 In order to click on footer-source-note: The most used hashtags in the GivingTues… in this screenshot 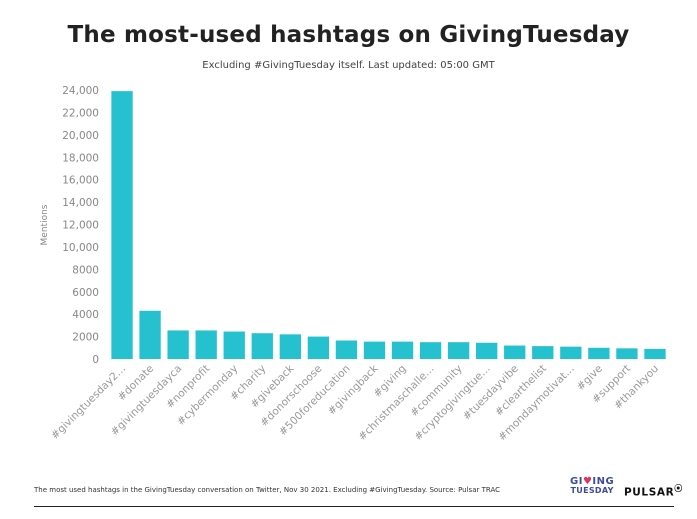, I will do `click(267, 490)`.